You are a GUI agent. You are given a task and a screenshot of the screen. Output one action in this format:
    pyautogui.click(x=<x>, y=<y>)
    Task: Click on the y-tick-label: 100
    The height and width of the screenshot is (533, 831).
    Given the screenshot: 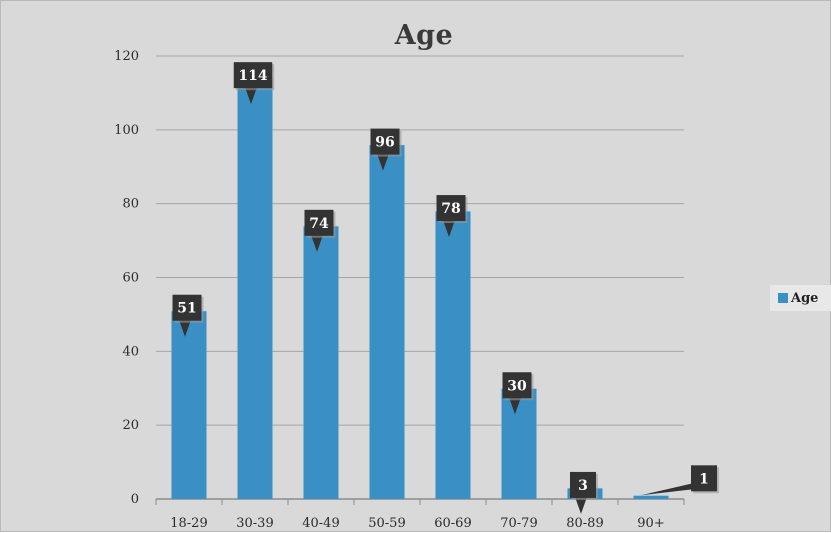 What is the action you would take?
    pyautogui.click(x=126, y=130)
    